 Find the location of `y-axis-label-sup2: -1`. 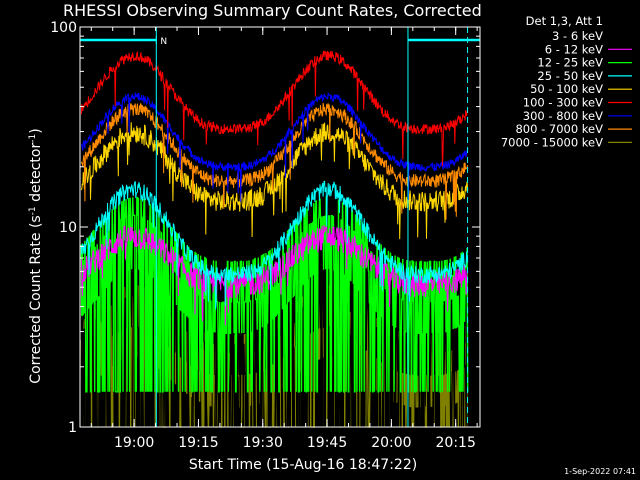

y-axis-label-sup2: -1 is located at coordinates (33, 138).